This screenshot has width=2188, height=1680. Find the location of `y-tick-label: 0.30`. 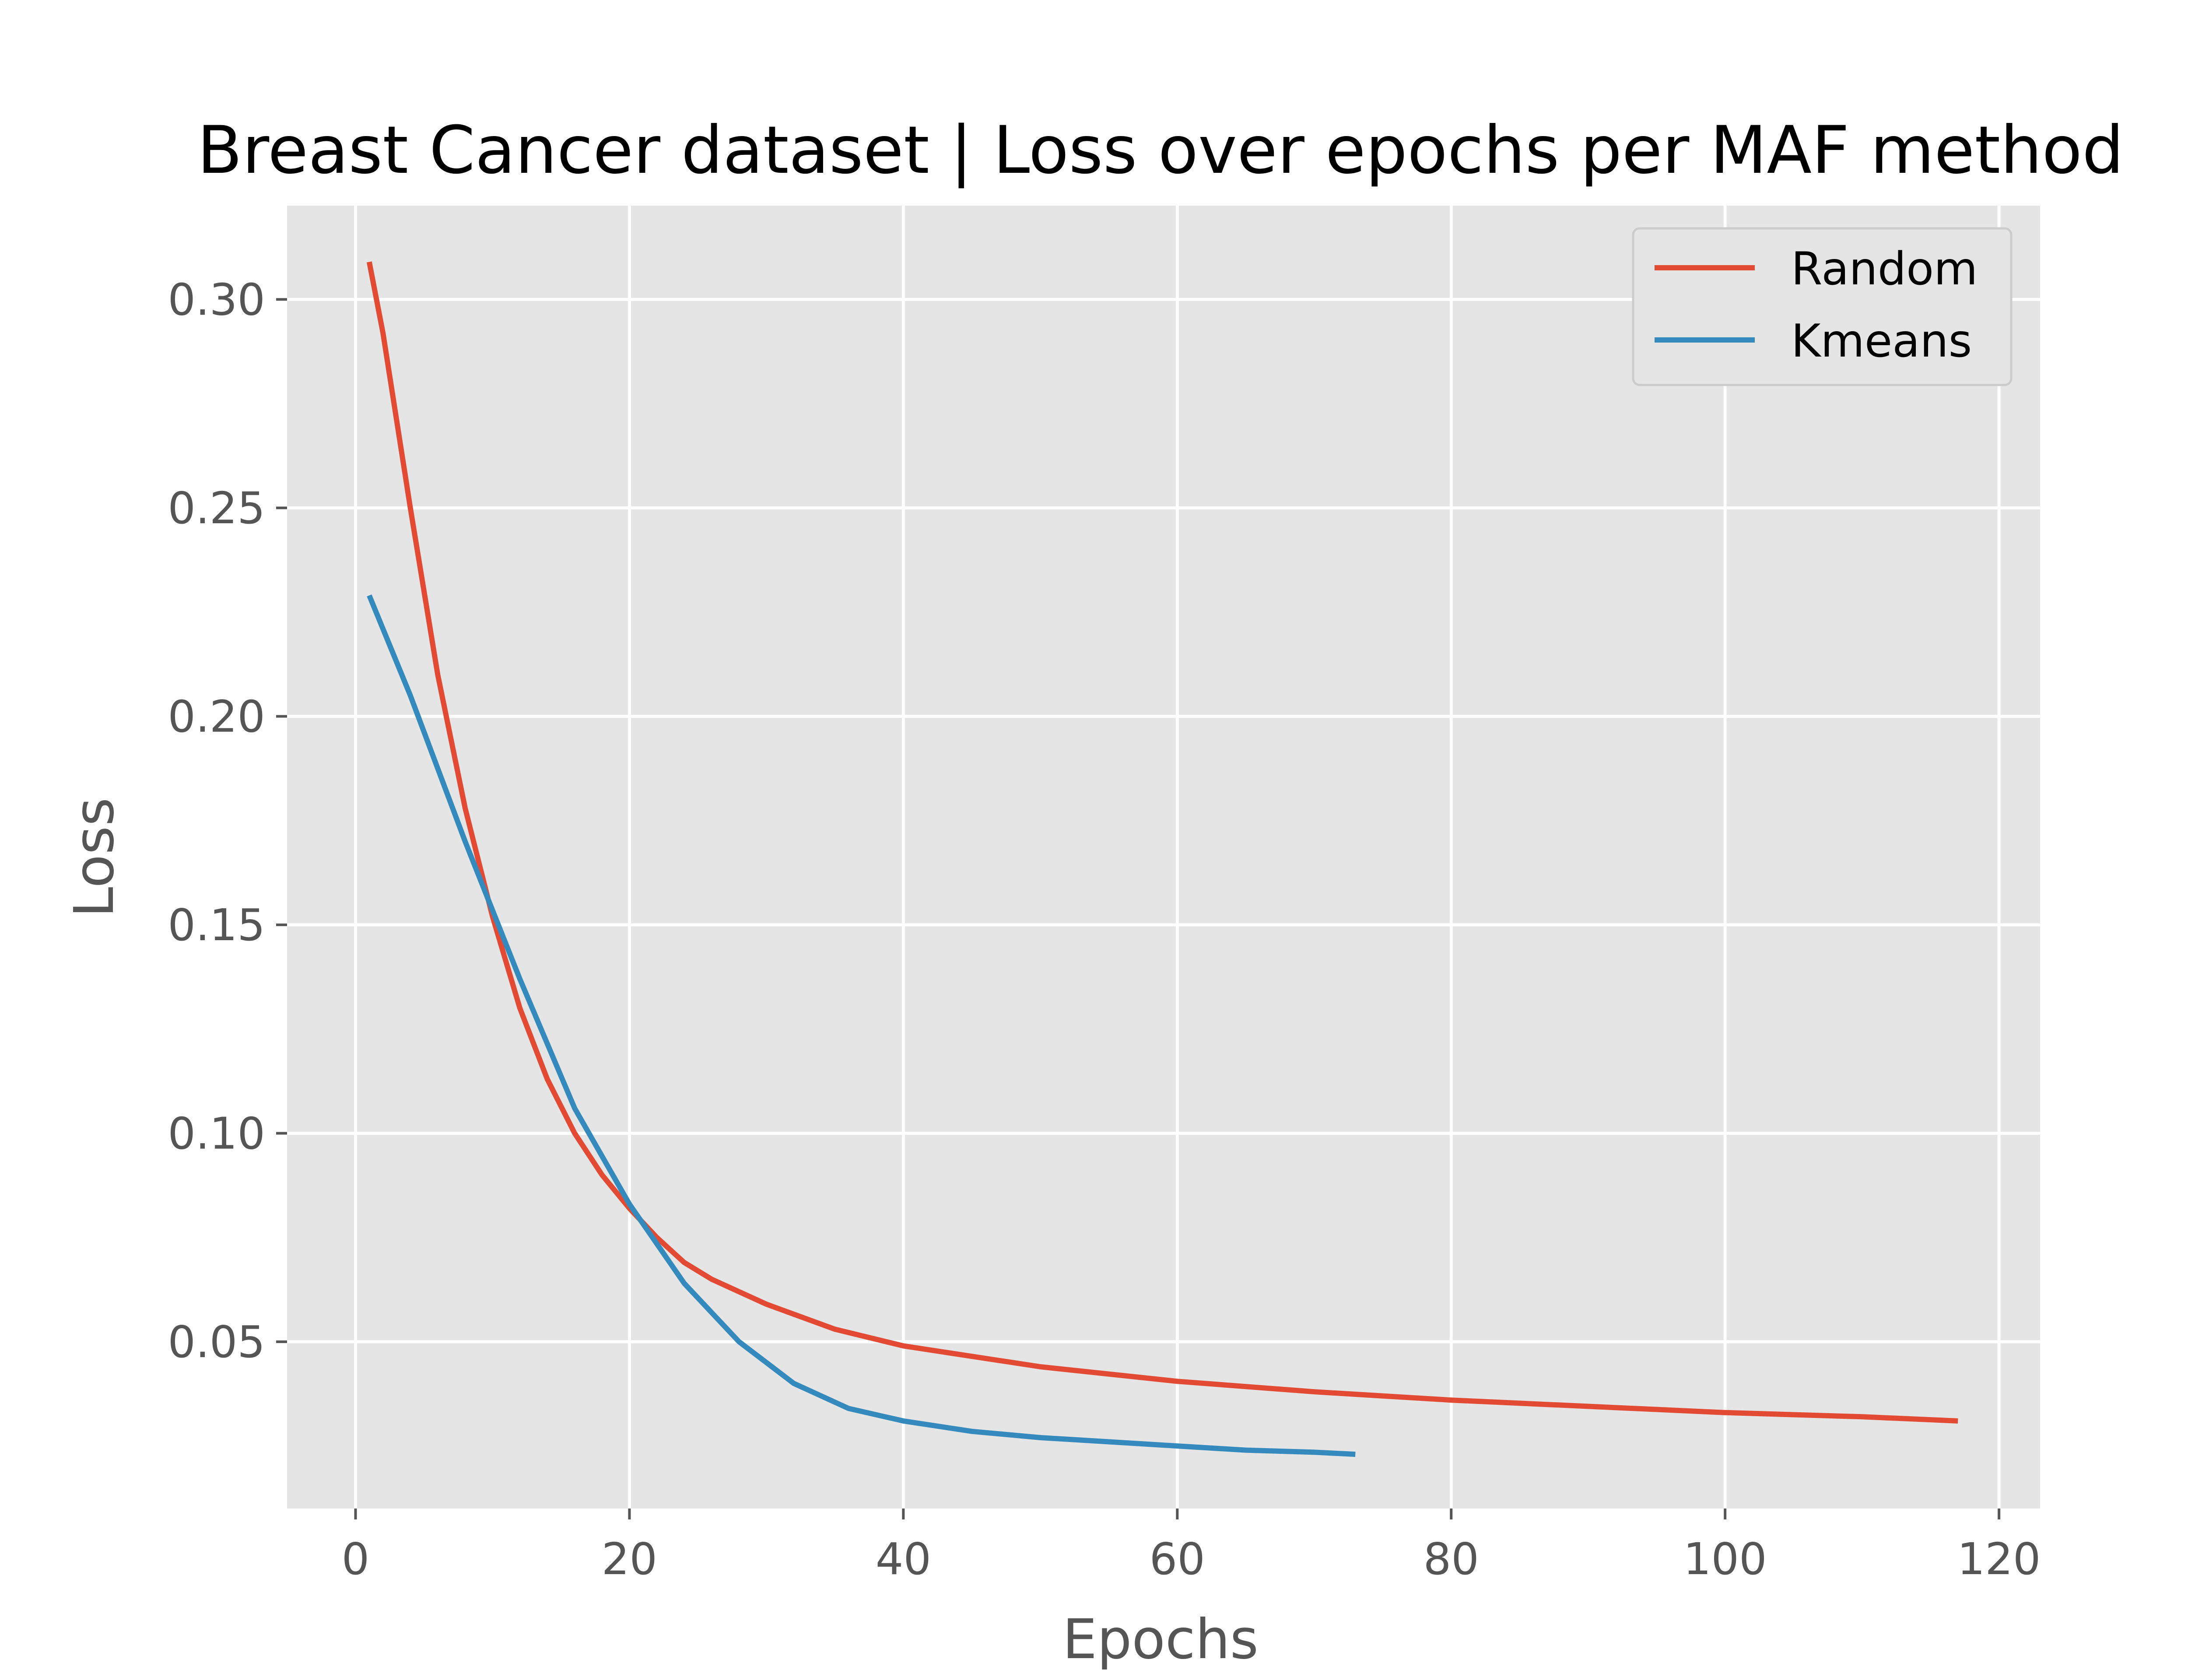

y-tick-label: 0.30 is located at coordinates (216, 299).